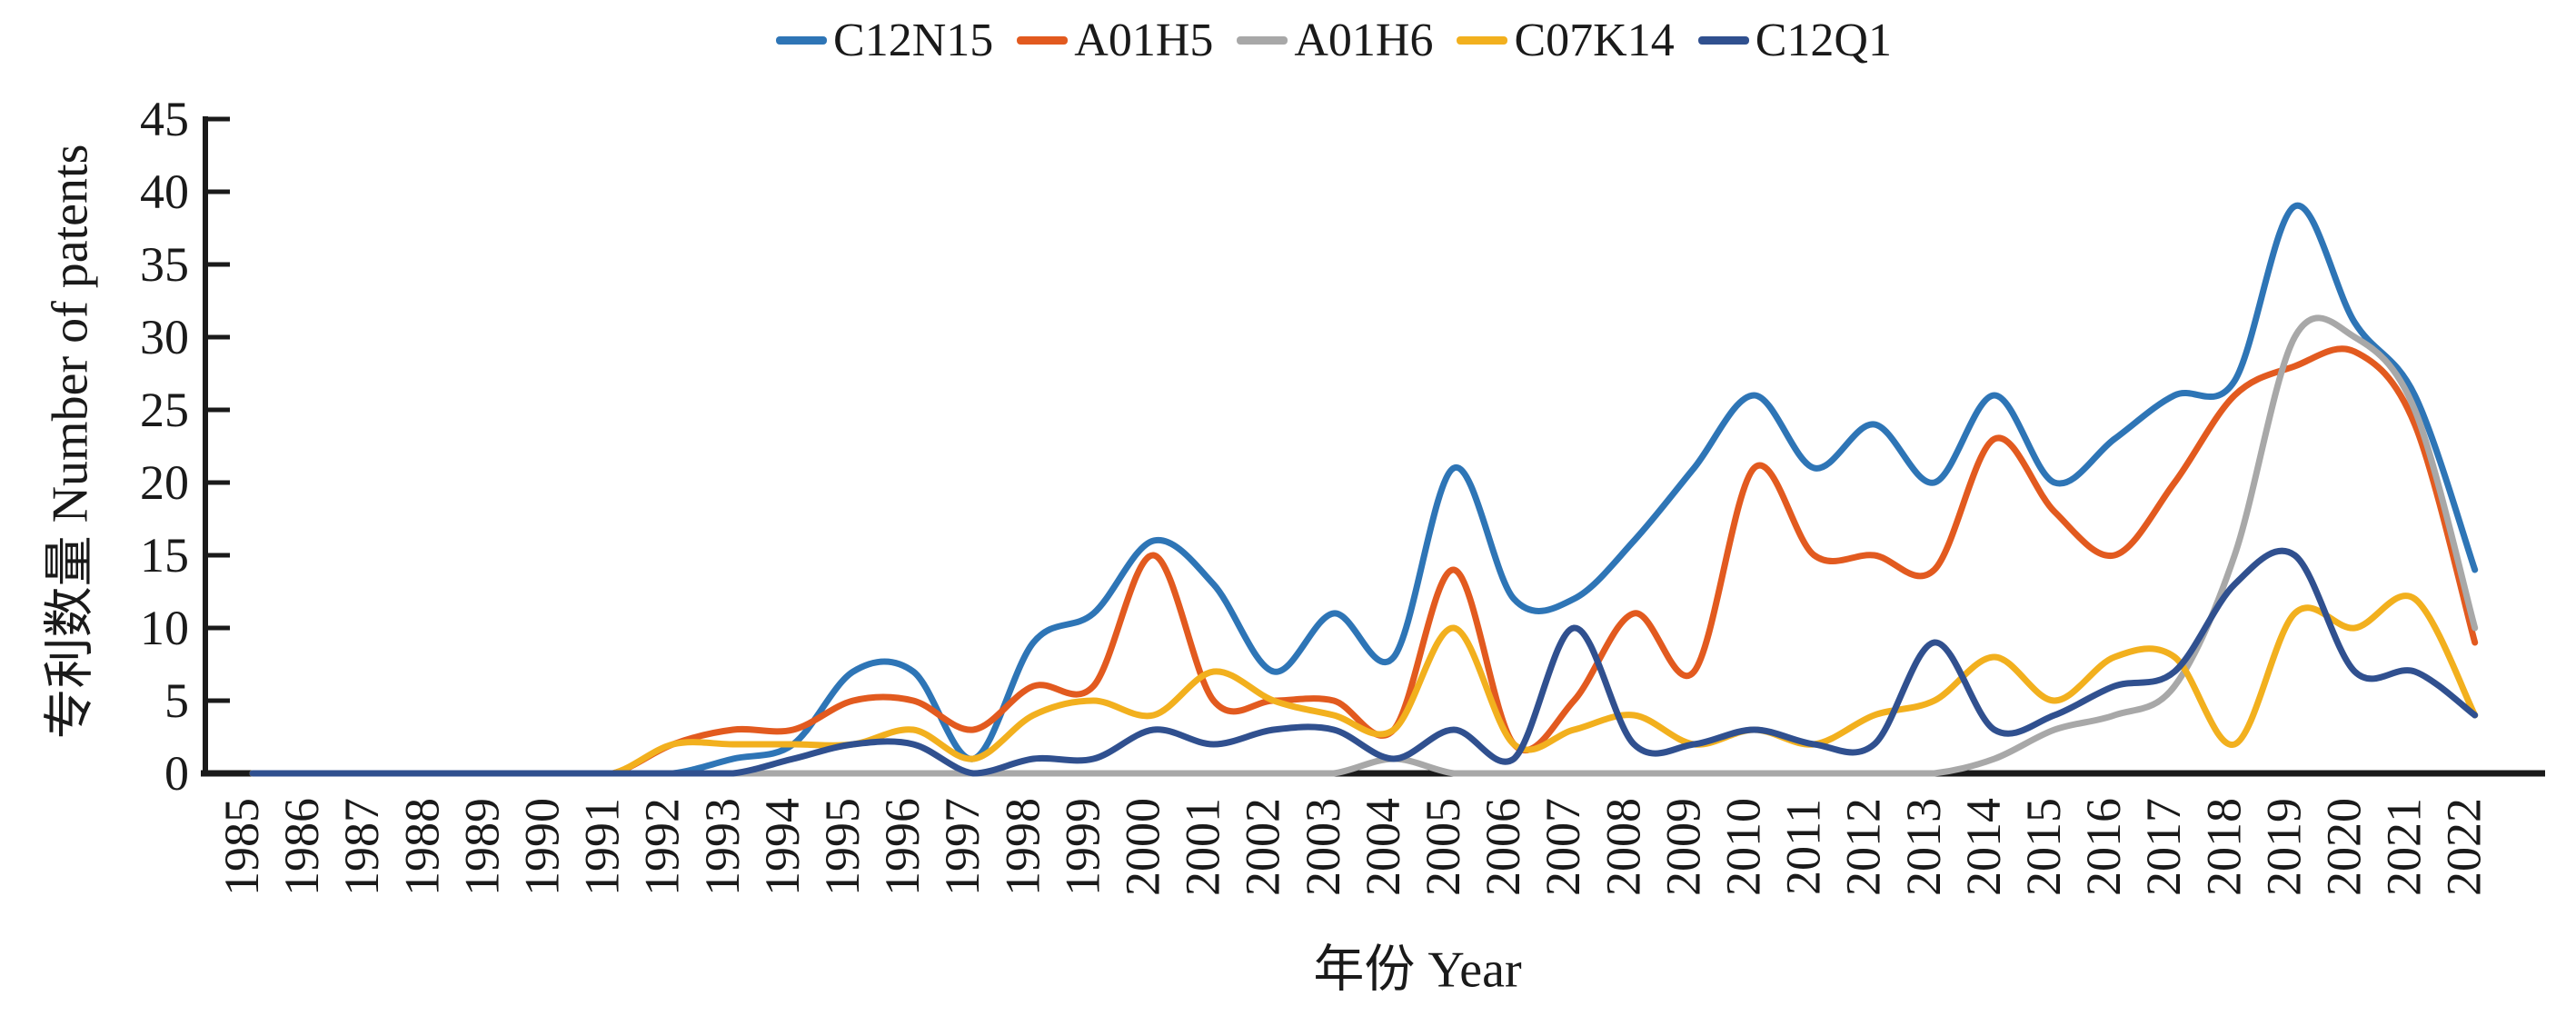  What do you see at coordinates (165, 119) in the screenshot?
I see `y-tick-label: 45` at bounding box center [165, 119].